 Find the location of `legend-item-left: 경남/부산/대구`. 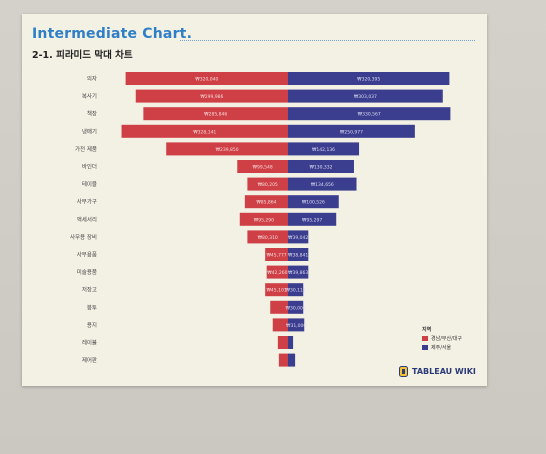

legend-item-left: 경남/부산/대구 is located at coordinates (442, 338).